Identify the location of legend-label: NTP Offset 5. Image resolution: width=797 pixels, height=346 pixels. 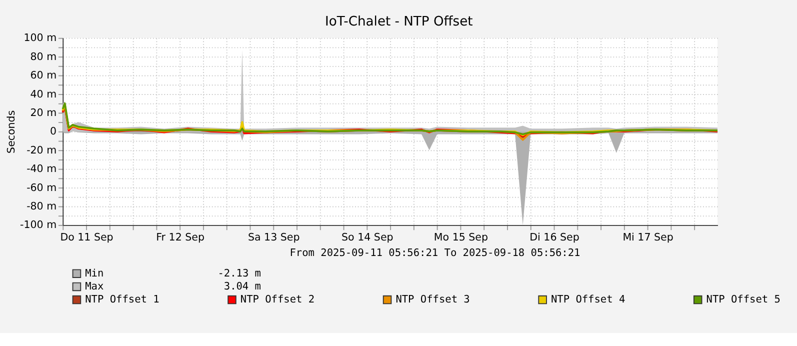
(743, 300).